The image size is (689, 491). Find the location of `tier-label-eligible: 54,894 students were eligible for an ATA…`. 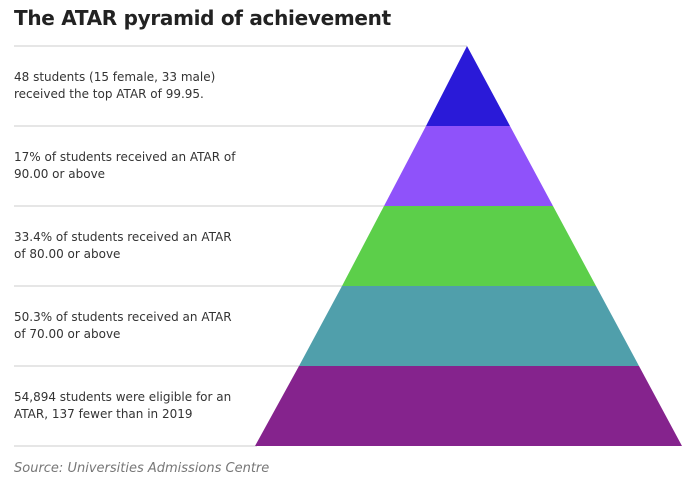

tier-label-eligible: 54,894 students were eligible for an ATA… is located at coordinates (123, 405).